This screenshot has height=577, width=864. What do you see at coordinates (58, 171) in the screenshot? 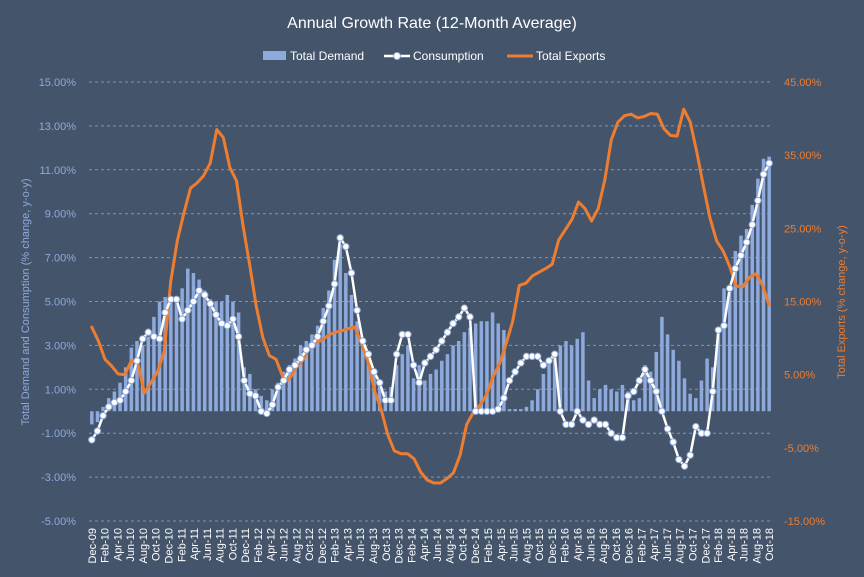
I see `left-tick-label: 11.00%` at bounding box center [58, 171].